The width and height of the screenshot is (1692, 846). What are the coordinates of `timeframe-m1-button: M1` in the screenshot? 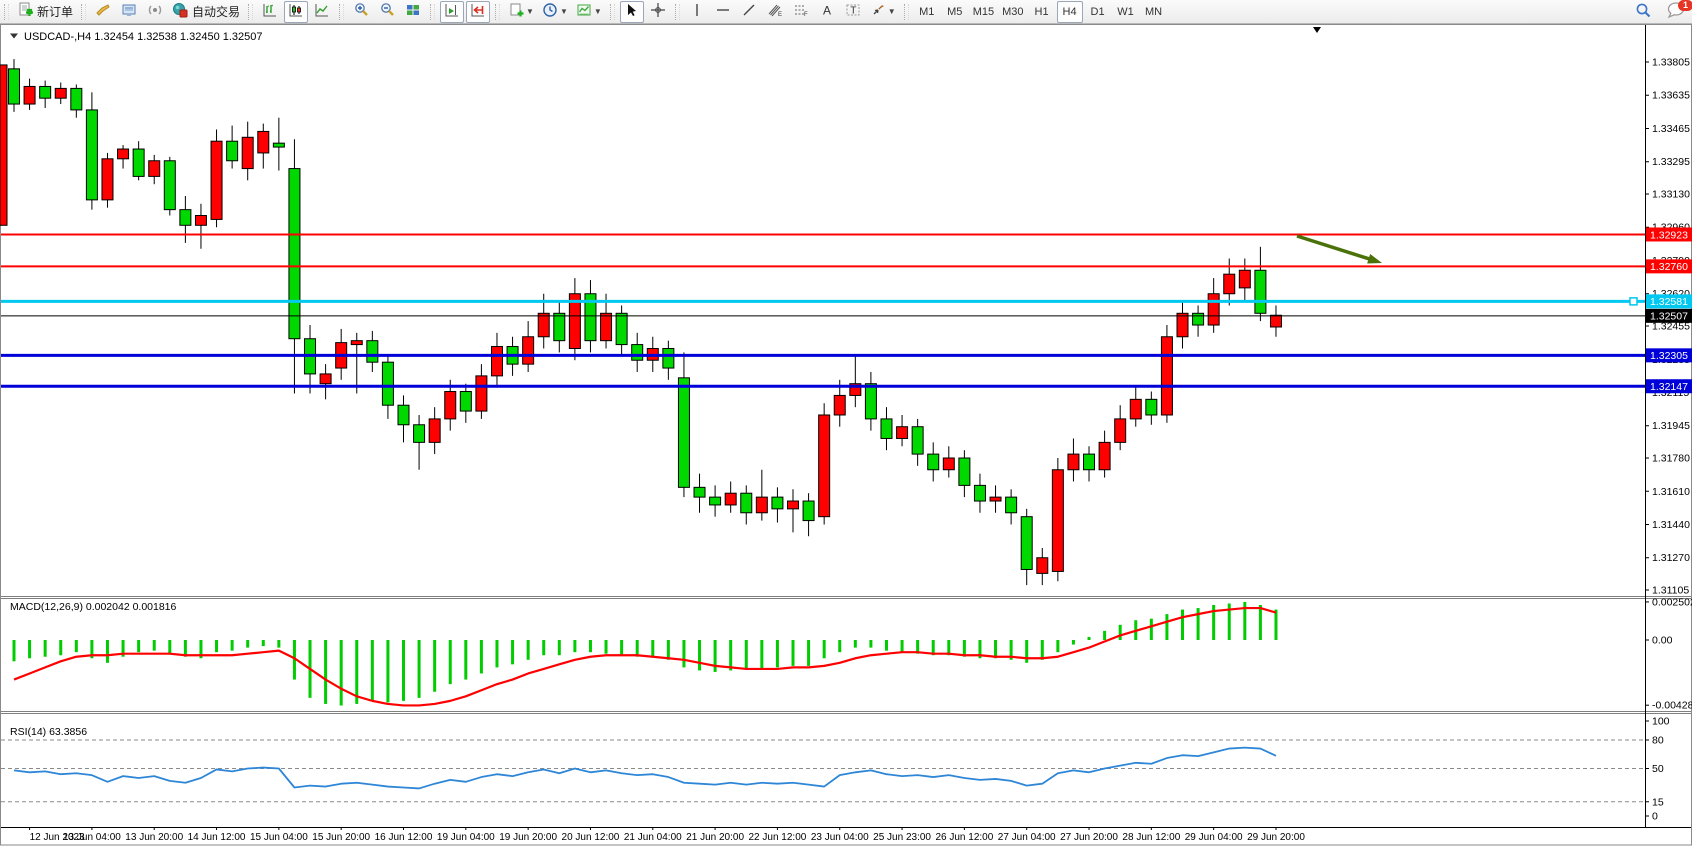 It's located at (927, 12).